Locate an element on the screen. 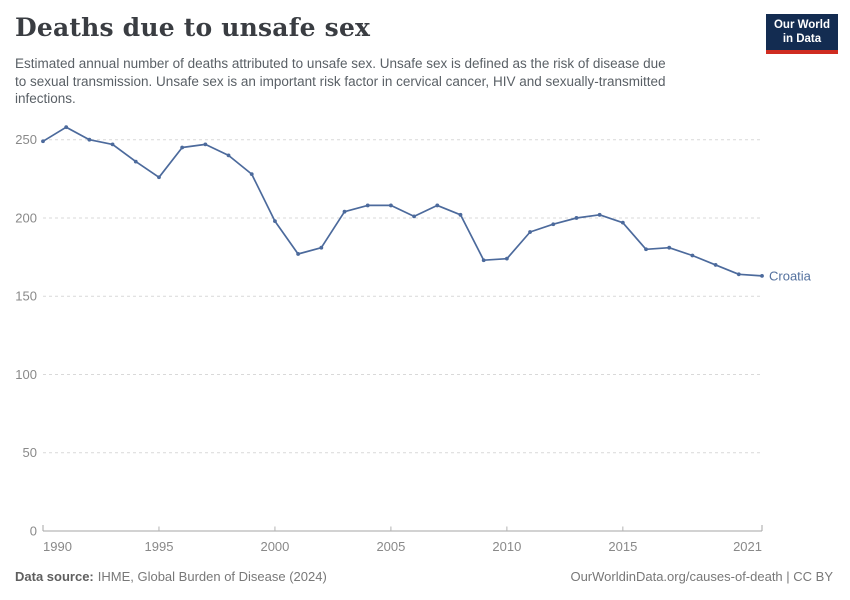 This screenshot has width=850, height=600. owid-logo-line1: Our World is located at coordinates (801, 25).